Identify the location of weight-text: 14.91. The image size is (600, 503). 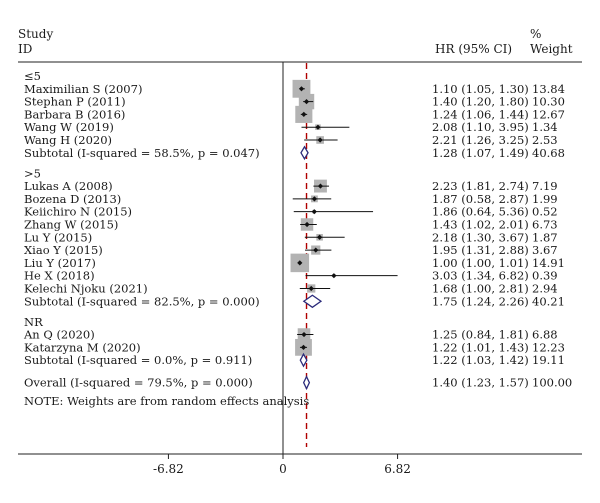
(548, 263).